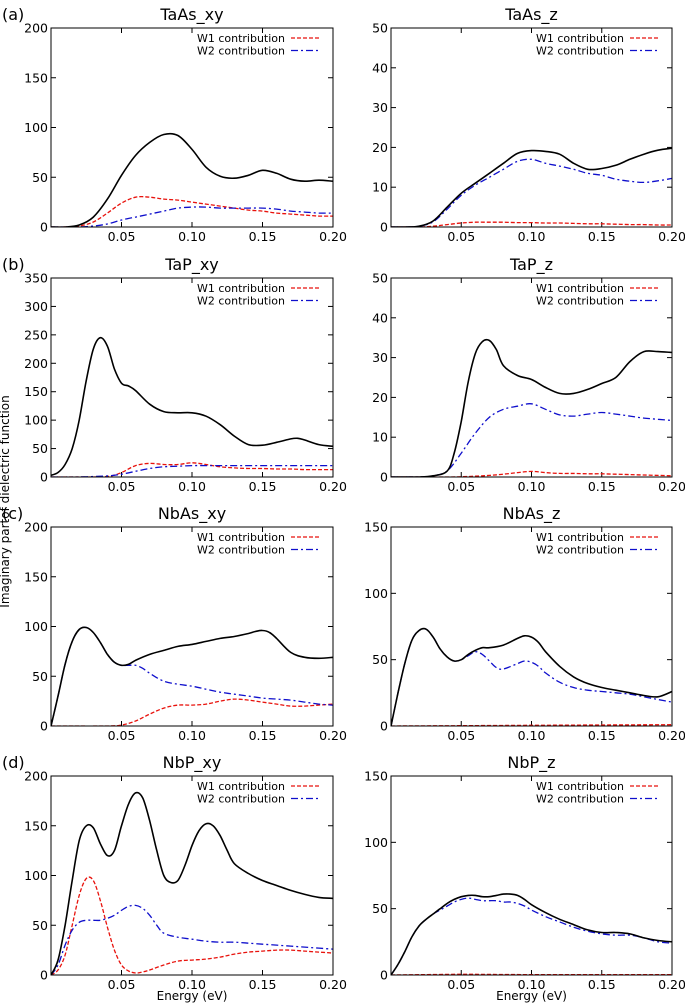 The image size is (685, 1003). What do you see at coordinates (13, 264) in the screenshot?
I see `panel-letter: (b)` at bounding box center [13, 264].